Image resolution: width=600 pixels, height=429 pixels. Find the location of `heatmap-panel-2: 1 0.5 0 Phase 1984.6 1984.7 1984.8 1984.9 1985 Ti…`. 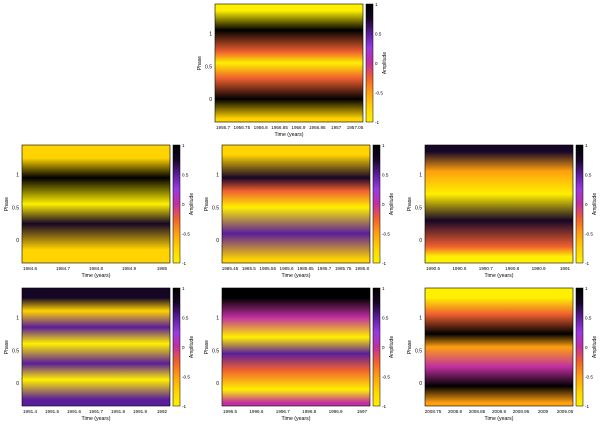

heatmap-panel-2: 1 0.5 0 Phase 1984.6 1984.7 1984.8 1984.9 1985 Ti… is located at coordinates (98, 211).